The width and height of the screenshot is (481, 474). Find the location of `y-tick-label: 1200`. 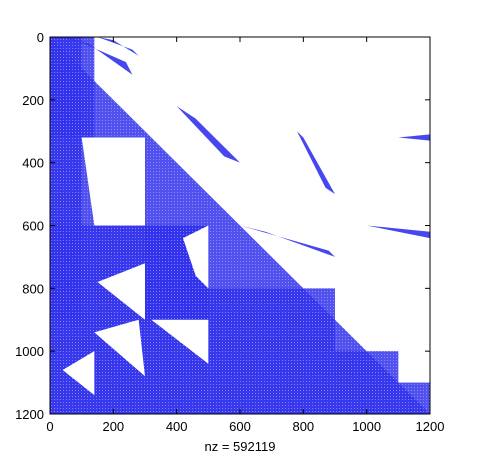

y-tick-label: 1200 is located at coordinates (29, 414).